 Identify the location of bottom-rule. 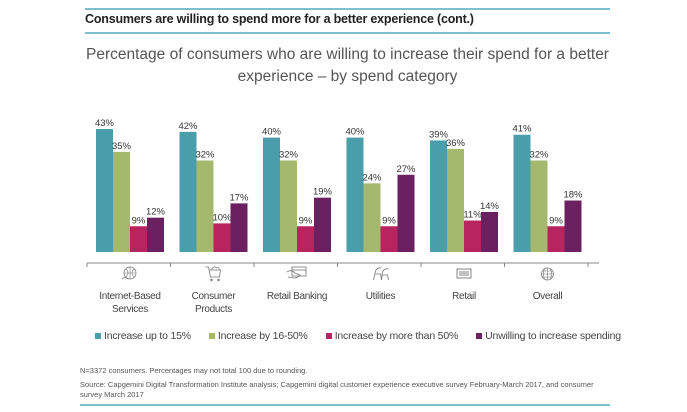
(345, 405).